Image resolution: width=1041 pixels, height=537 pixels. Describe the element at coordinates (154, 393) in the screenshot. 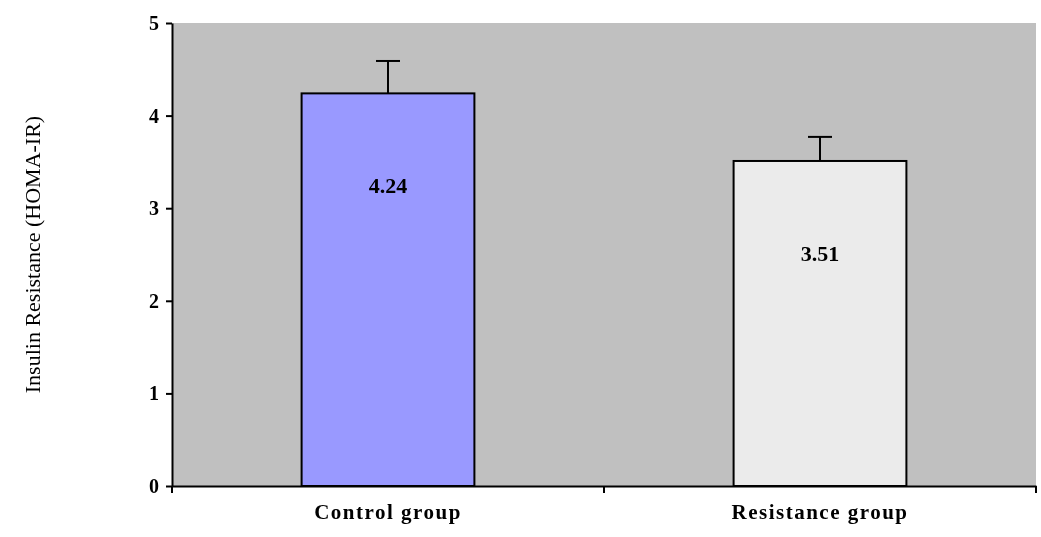

I see `y-tick-label: 1` at that location.